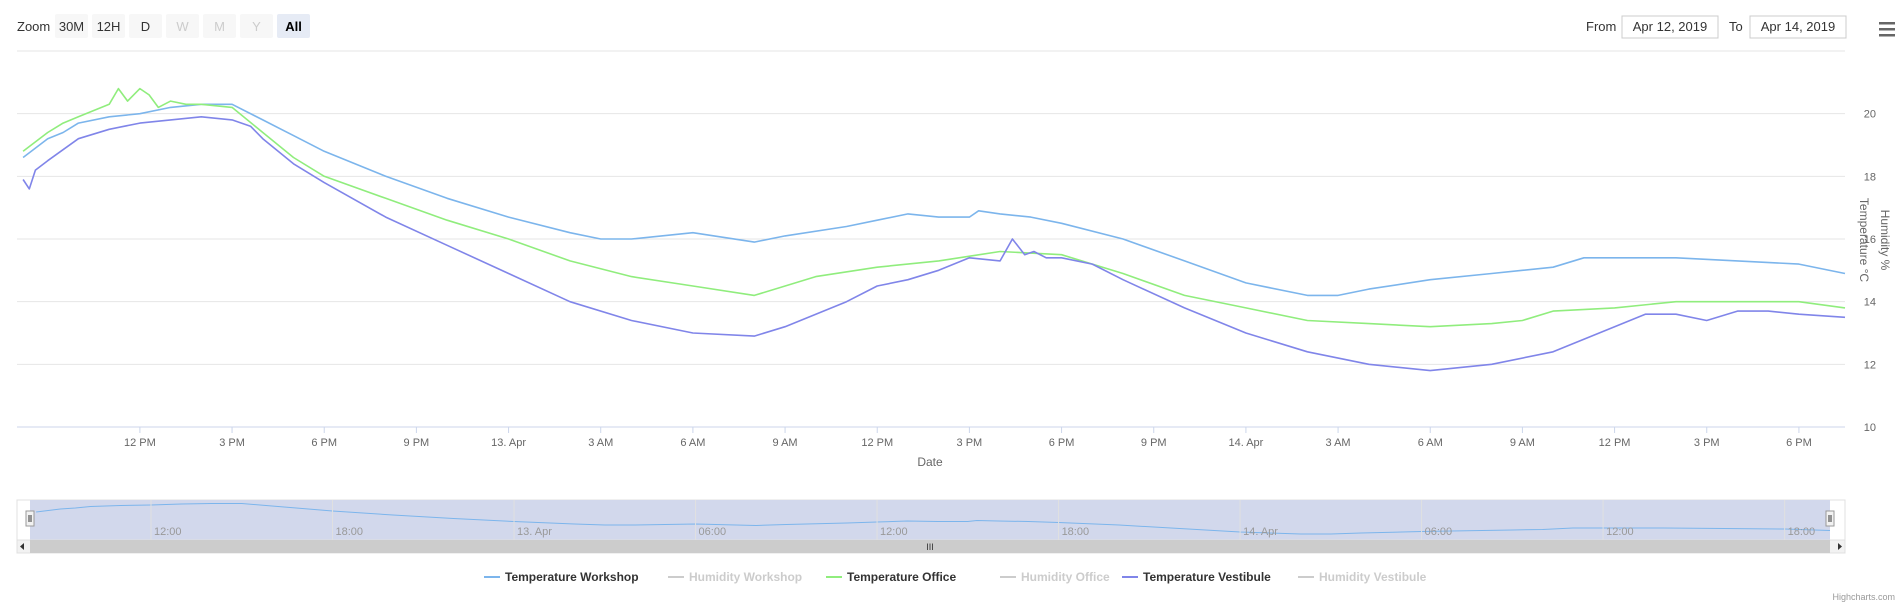 The height and width of the screenshot is (607, 1897). I want to click on legend-label: Humidity Vestibule, so click(1373, 577).